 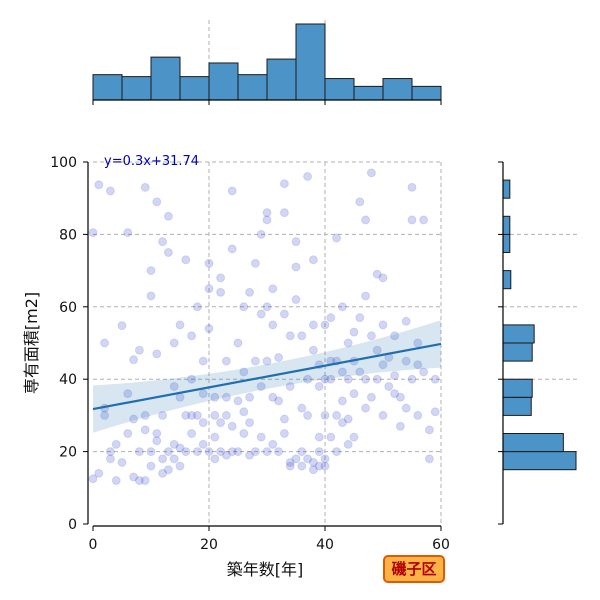 I want to click on y-tick-label: 0, so click(x=72, y=525).